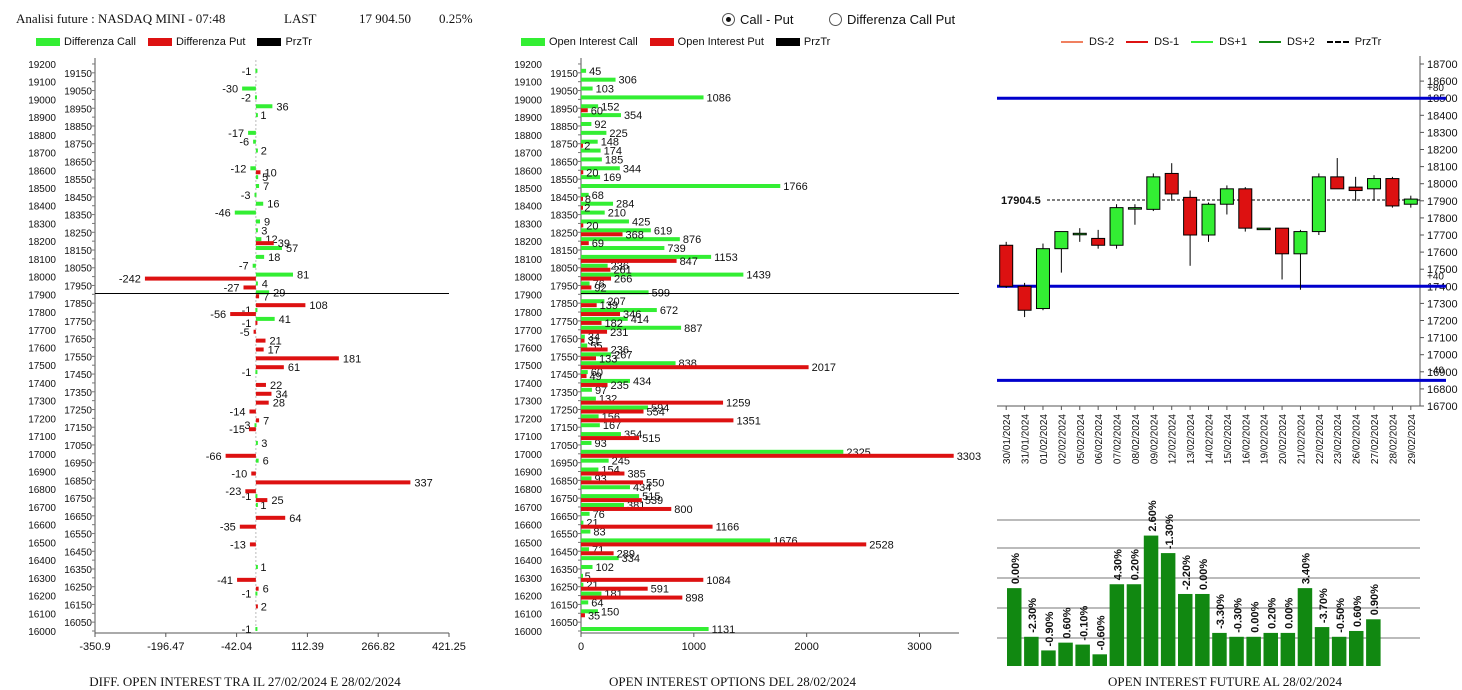 Image resolution: width=1462 pixels, height=690 pixels. Describe the element at coordinates (564, 304) in the screenshot. I see `y-tick-label: 17850` at that location.